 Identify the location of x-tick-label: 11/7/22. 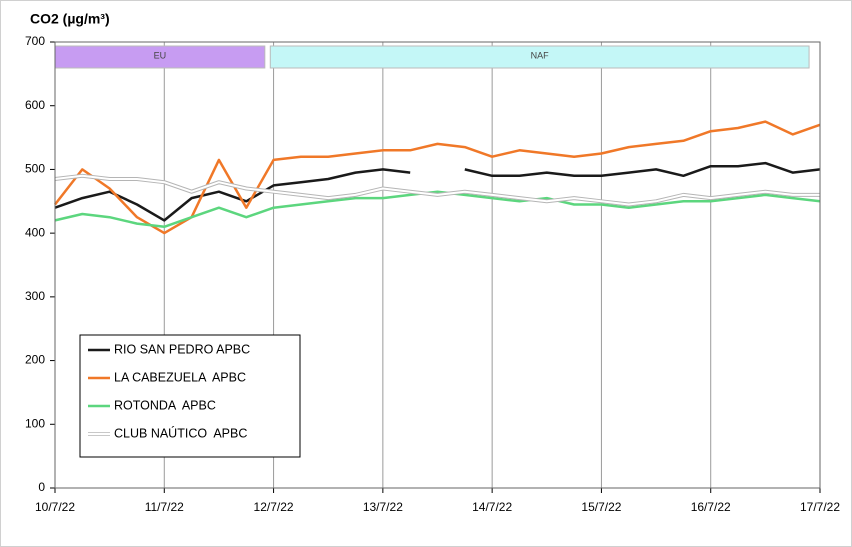
(164, 507).